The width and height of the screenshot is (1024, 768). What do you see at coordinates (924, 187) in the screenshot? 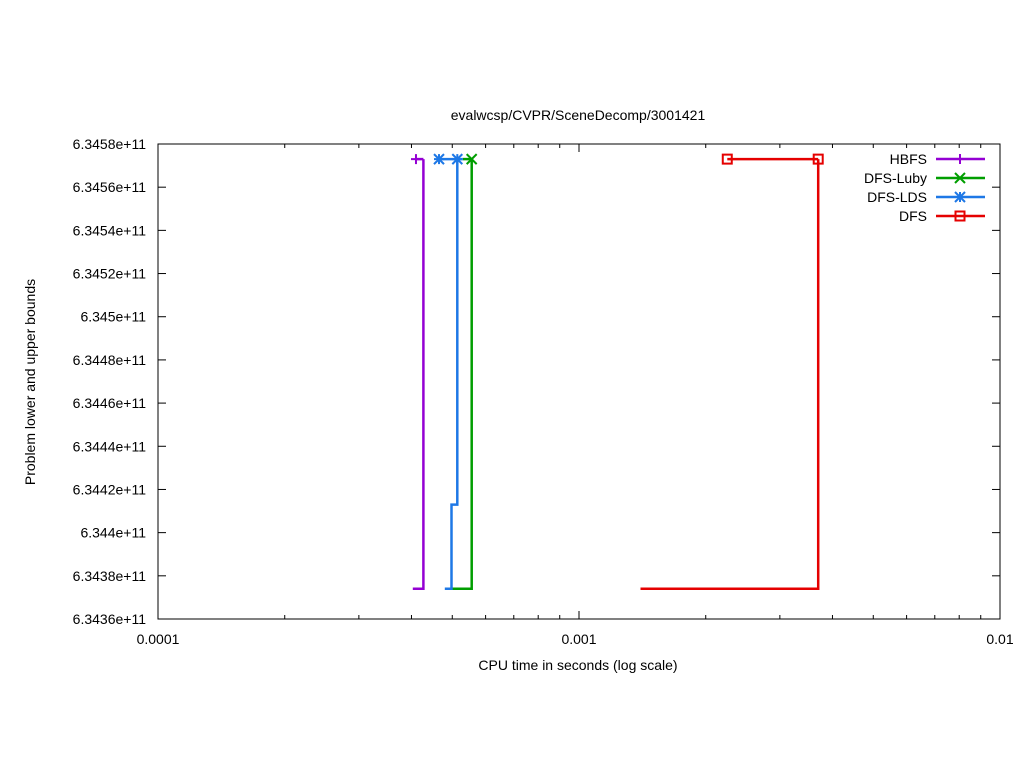
I see `legend: HBFS DFS-Luby DFS-LDS DFS` at bounding box center [924, 187].